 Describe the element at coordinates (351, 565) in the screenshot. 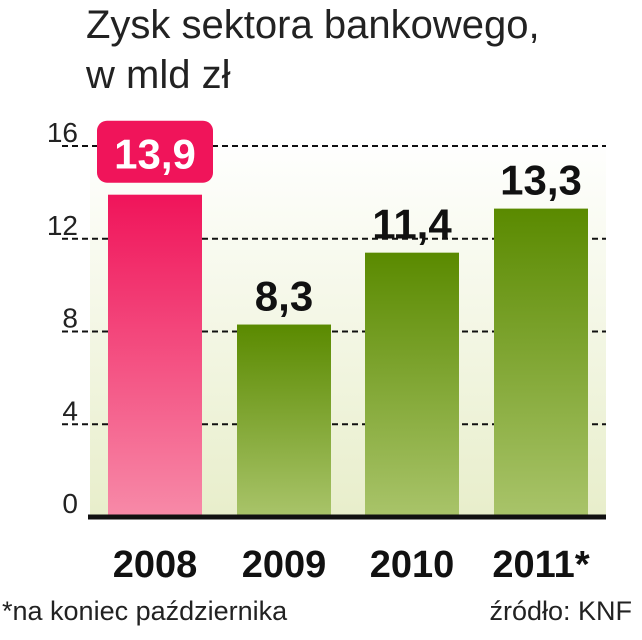

I see `category-labels: 2008 2009 2010 2011*` at that location.